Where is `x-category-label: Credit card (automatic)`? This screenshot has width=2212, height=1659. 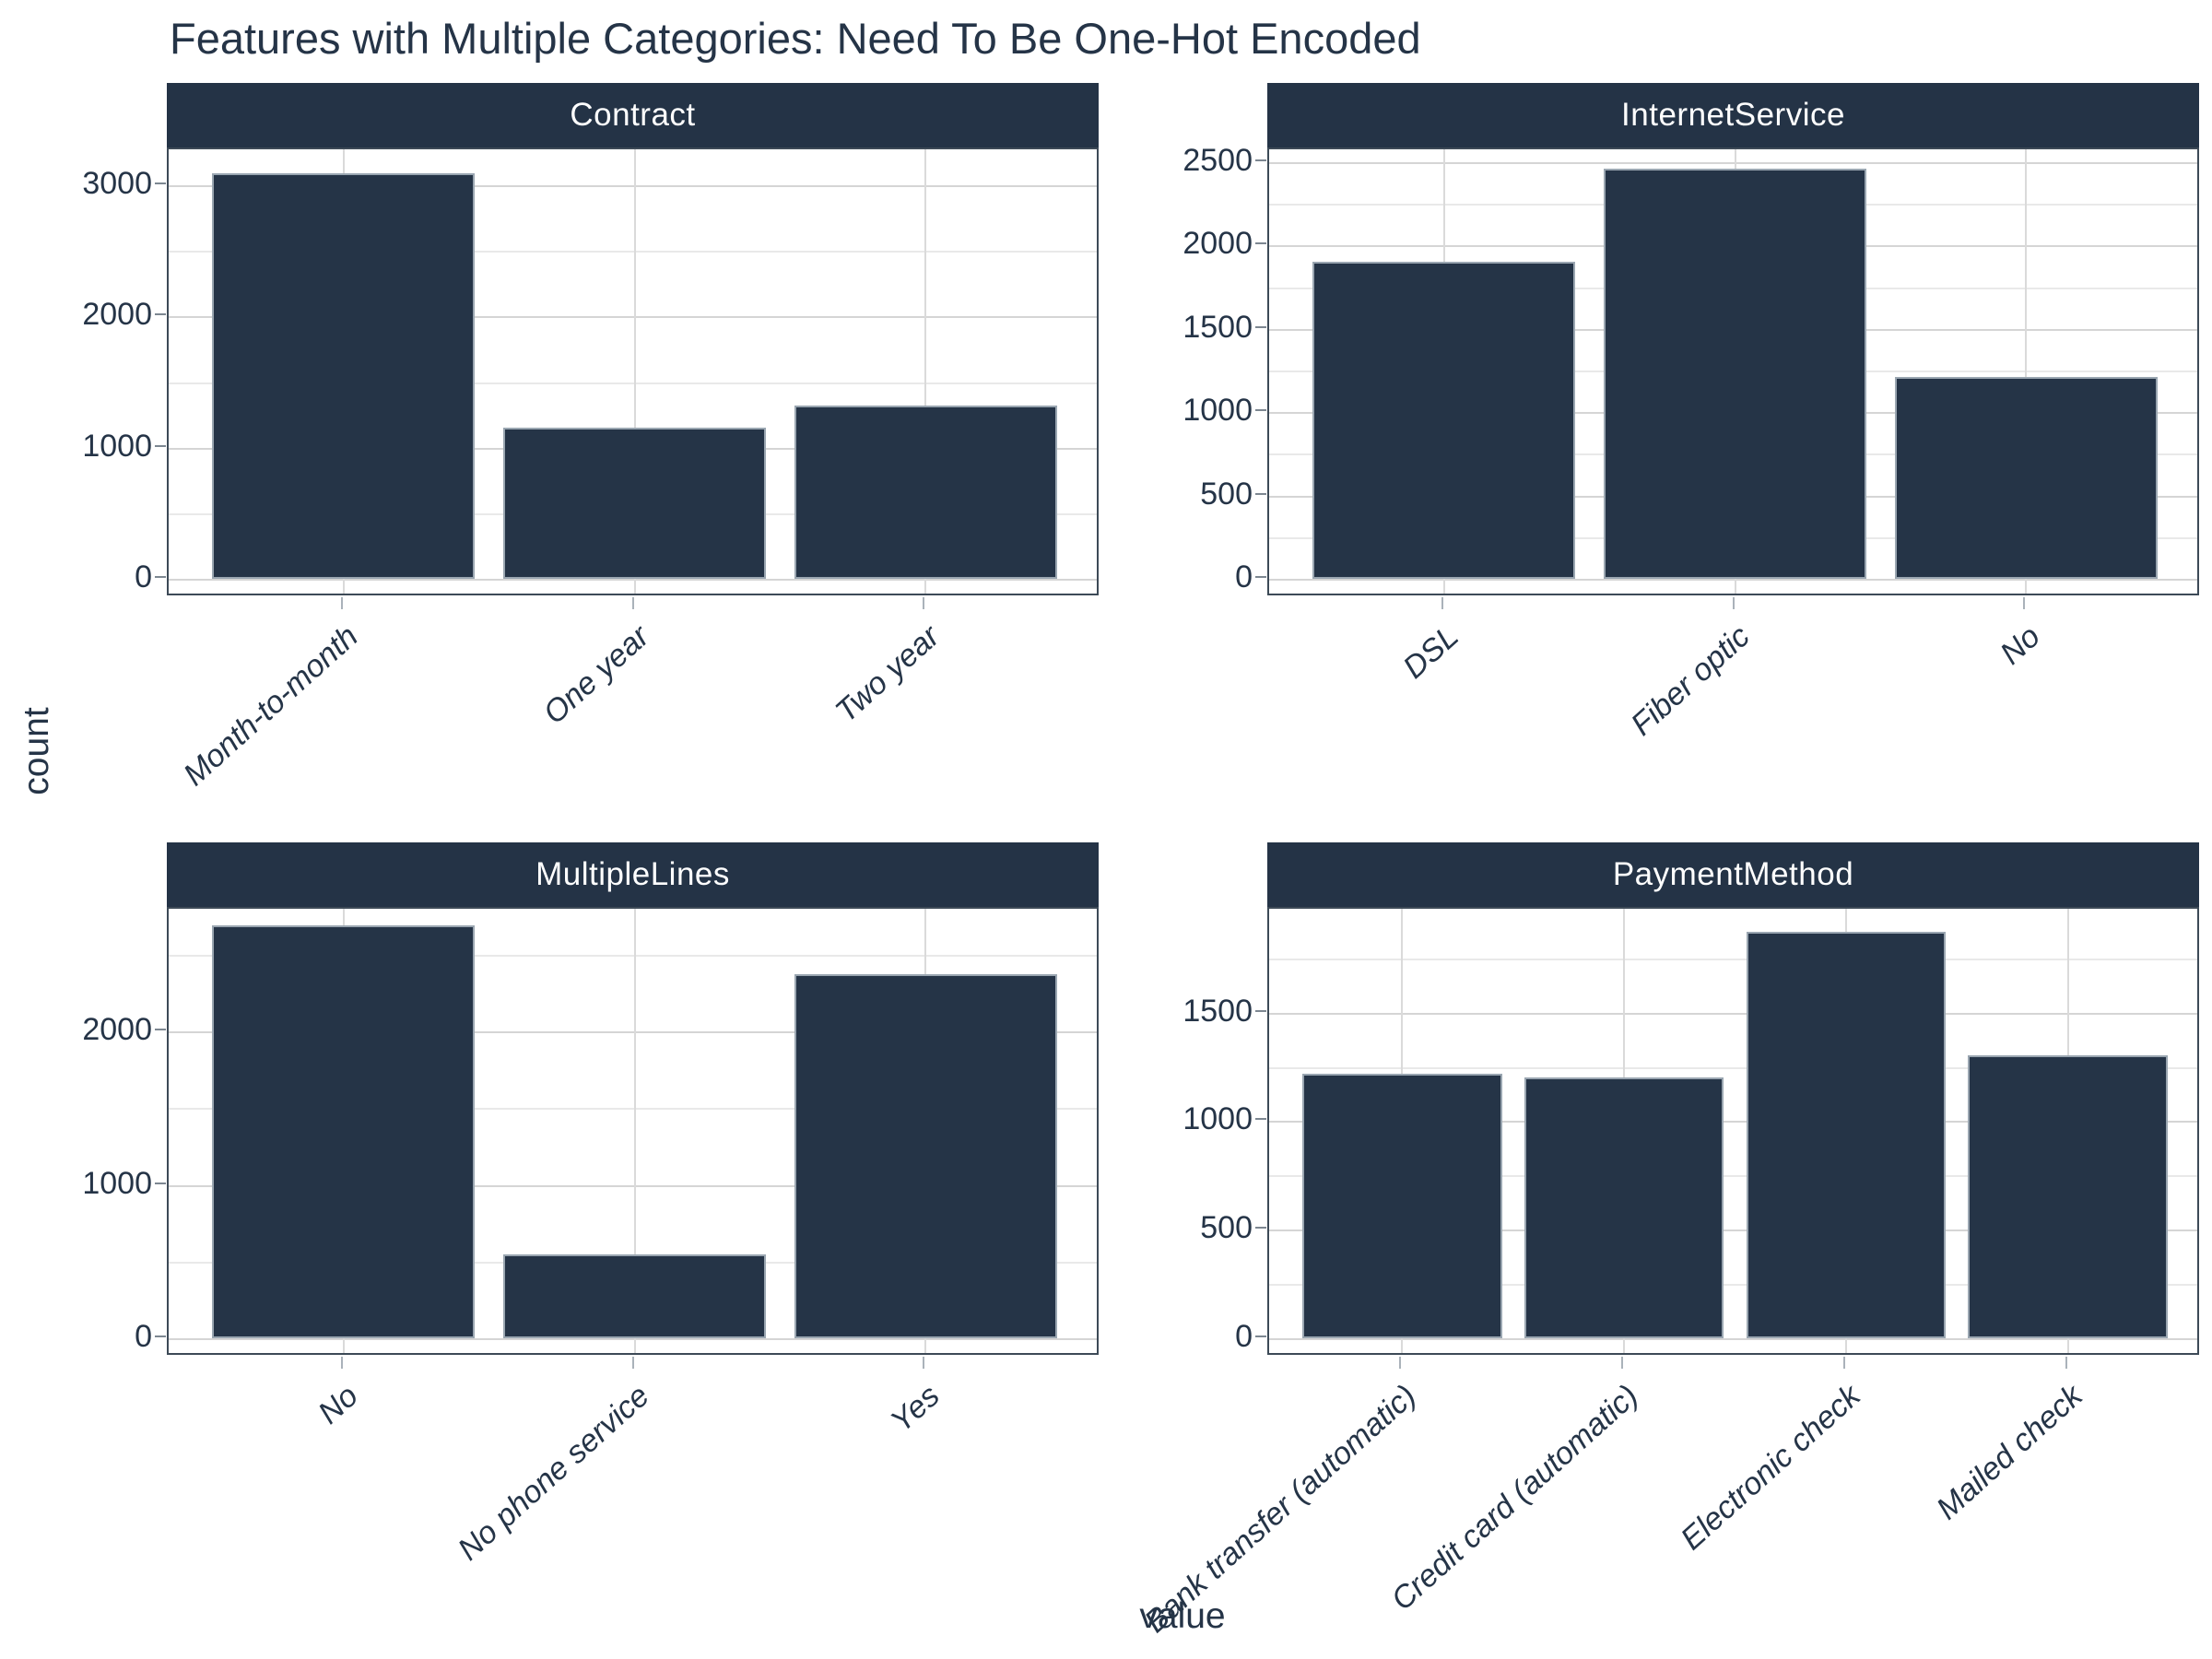
x-category-label: Credit card (automatic) is located at coordinates (1514, 1498).